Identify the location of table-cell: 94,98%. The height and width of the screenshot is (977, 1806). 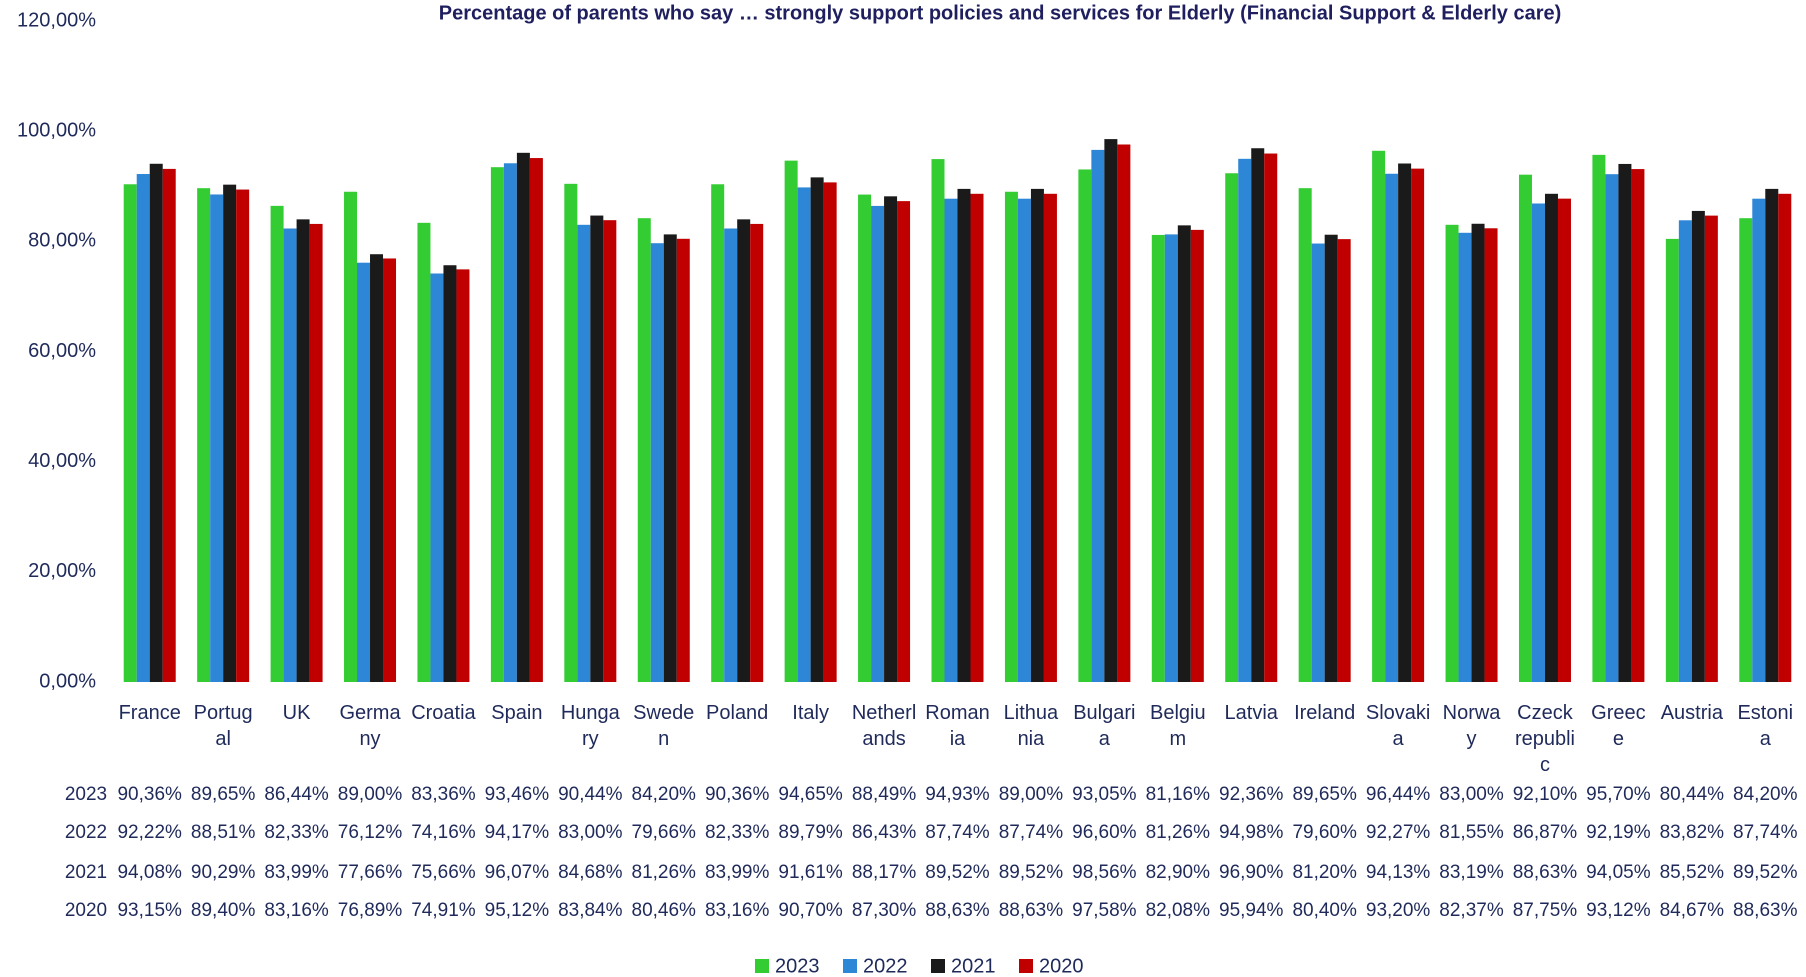
(1251, 832).